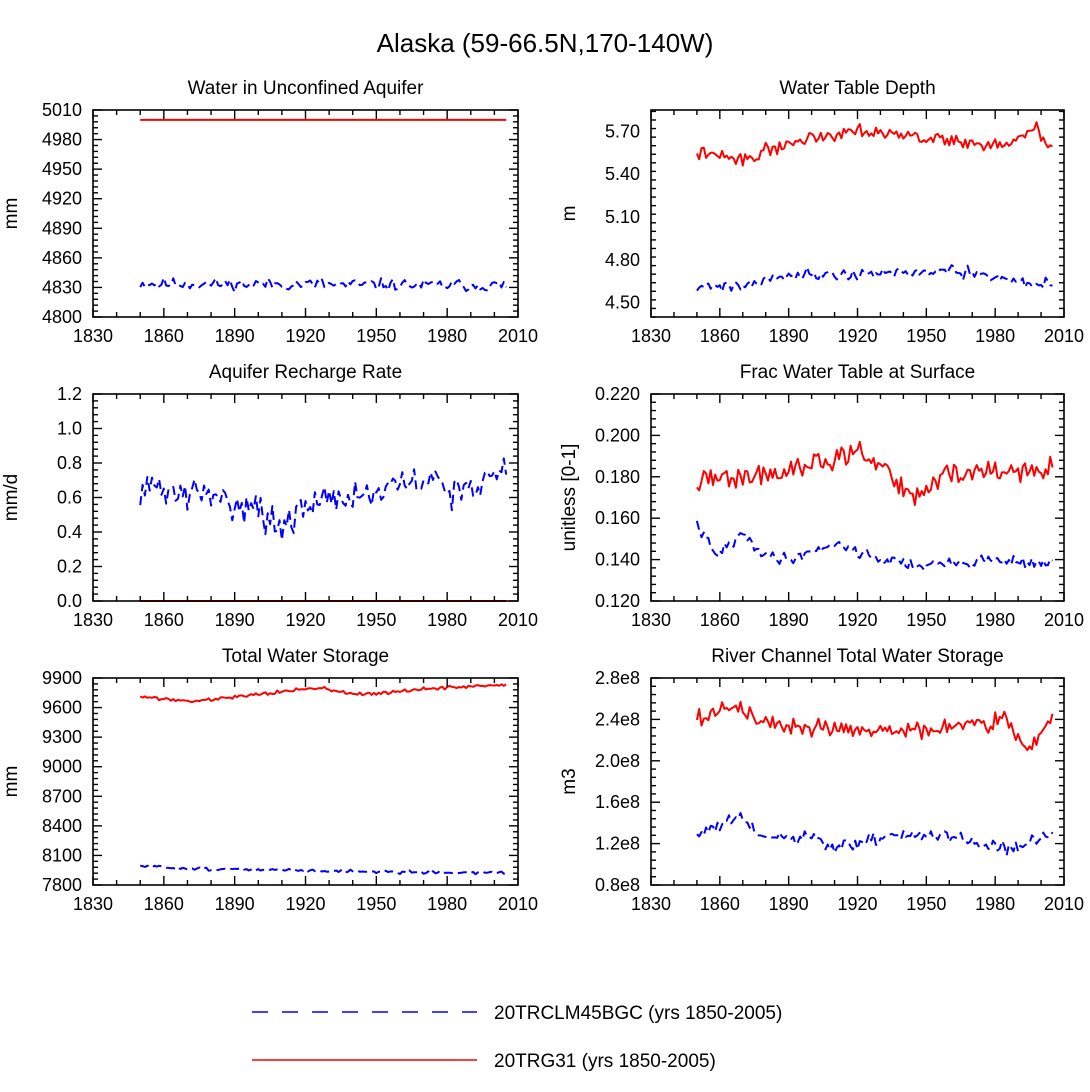  I want to click on y-tick-label: 5.40, so click(622, 174).